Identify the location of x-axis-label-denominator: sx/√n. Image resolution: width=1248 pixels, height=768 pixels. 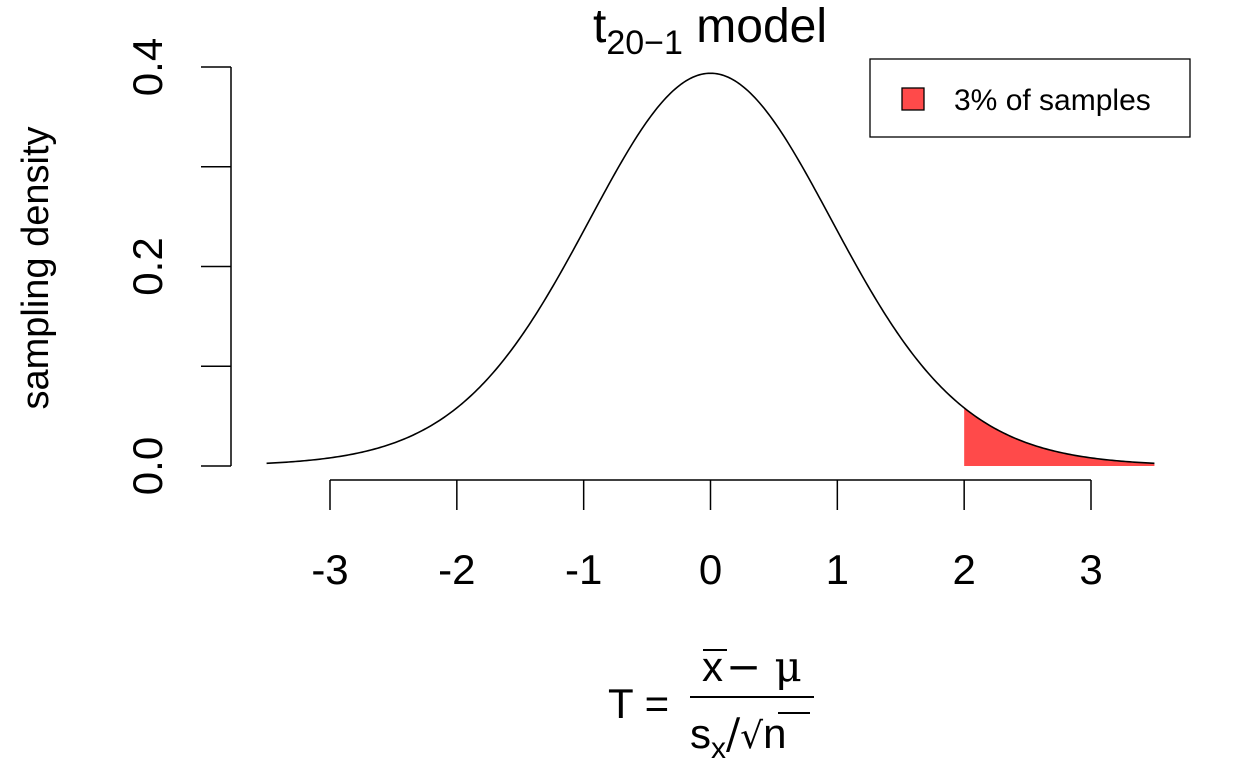
(738, 737).